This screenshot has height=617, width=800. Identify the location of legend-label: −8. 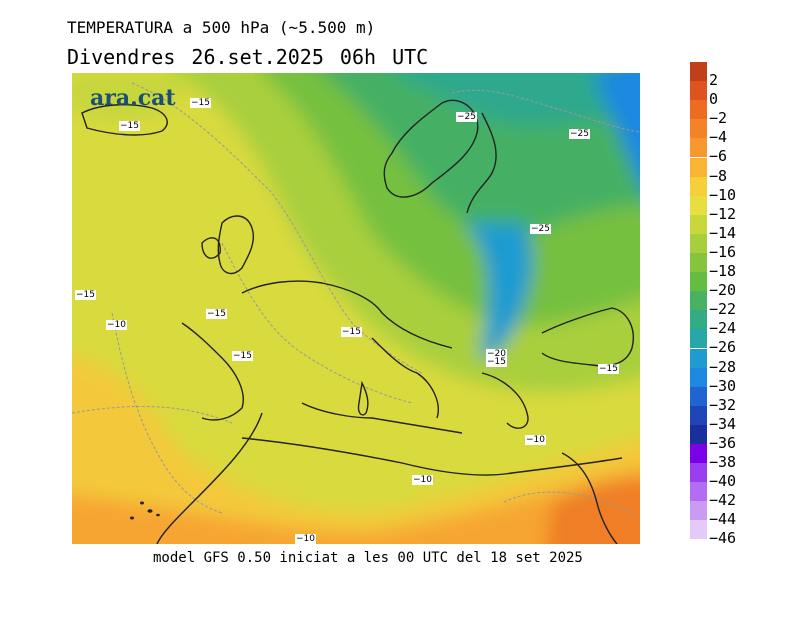
(718, 175).